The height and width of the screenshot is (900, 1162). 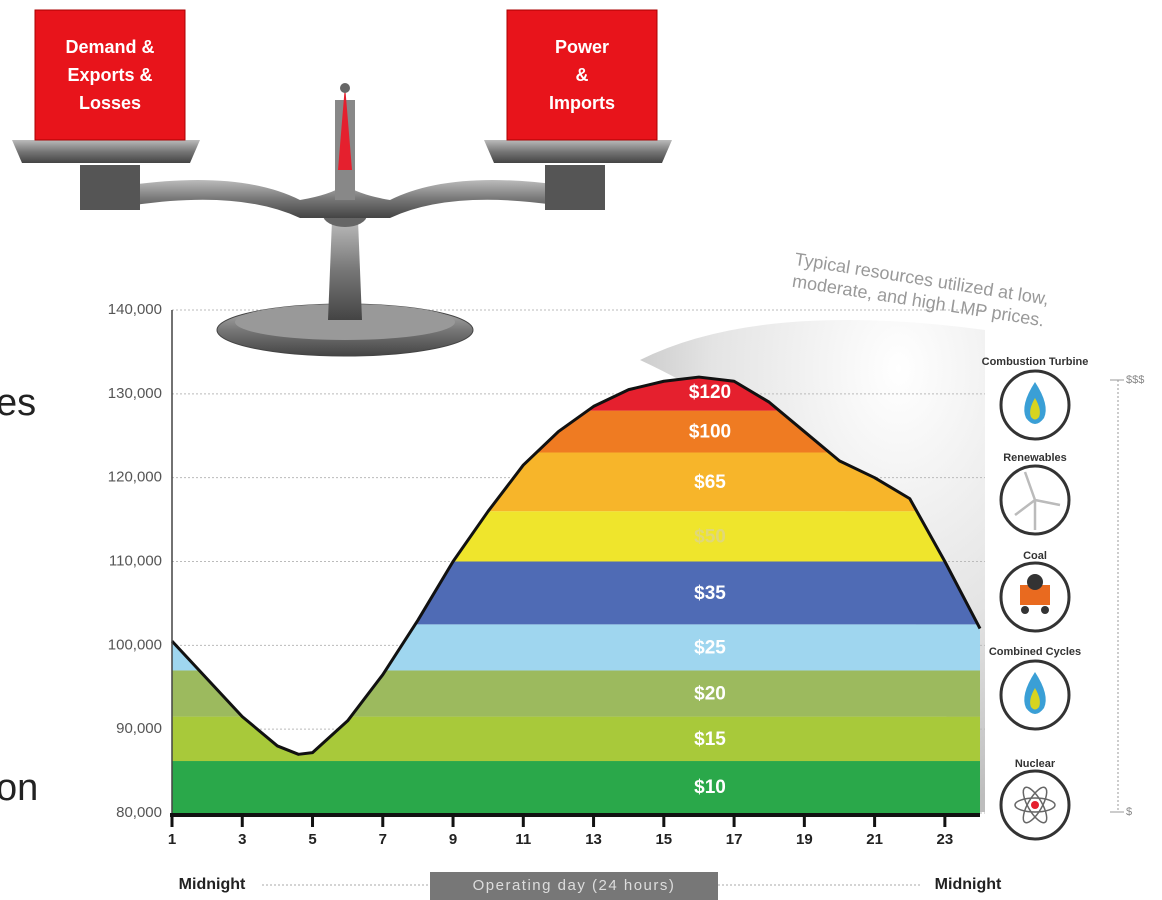 I want to click on x-tick-label: 17, so click(x=734, y=839).